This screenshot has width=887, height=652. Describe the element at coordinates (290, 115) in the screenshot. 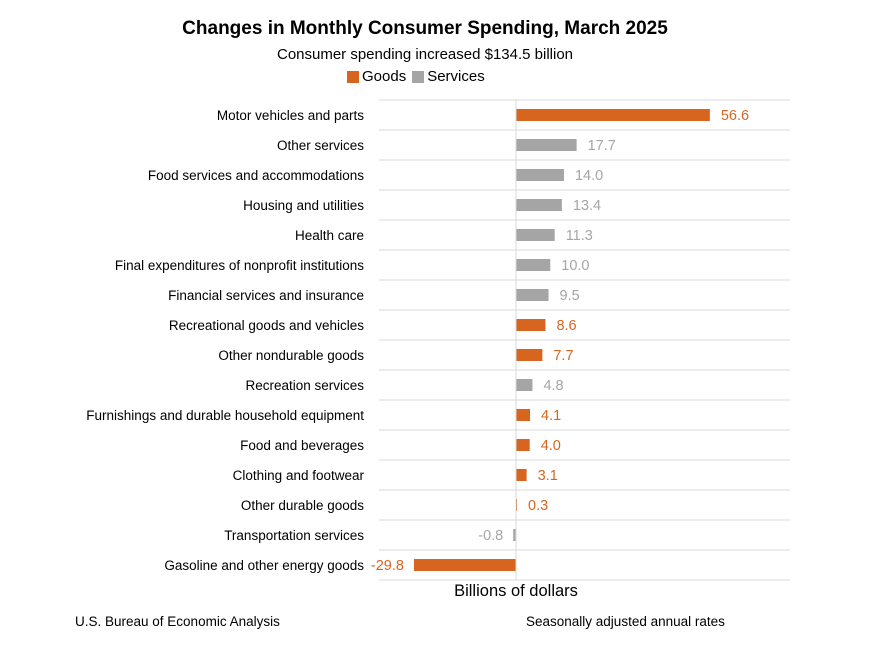

I see `category-label: Motor vehicles and parts` at that location.